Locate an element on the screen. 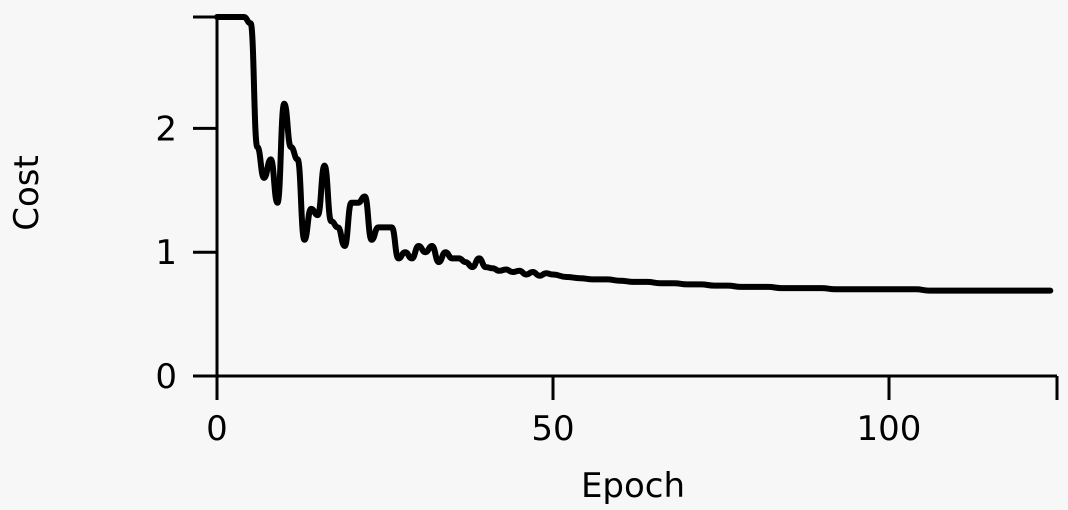  x-tick-label: 0 is located at coordinates (217, 429).